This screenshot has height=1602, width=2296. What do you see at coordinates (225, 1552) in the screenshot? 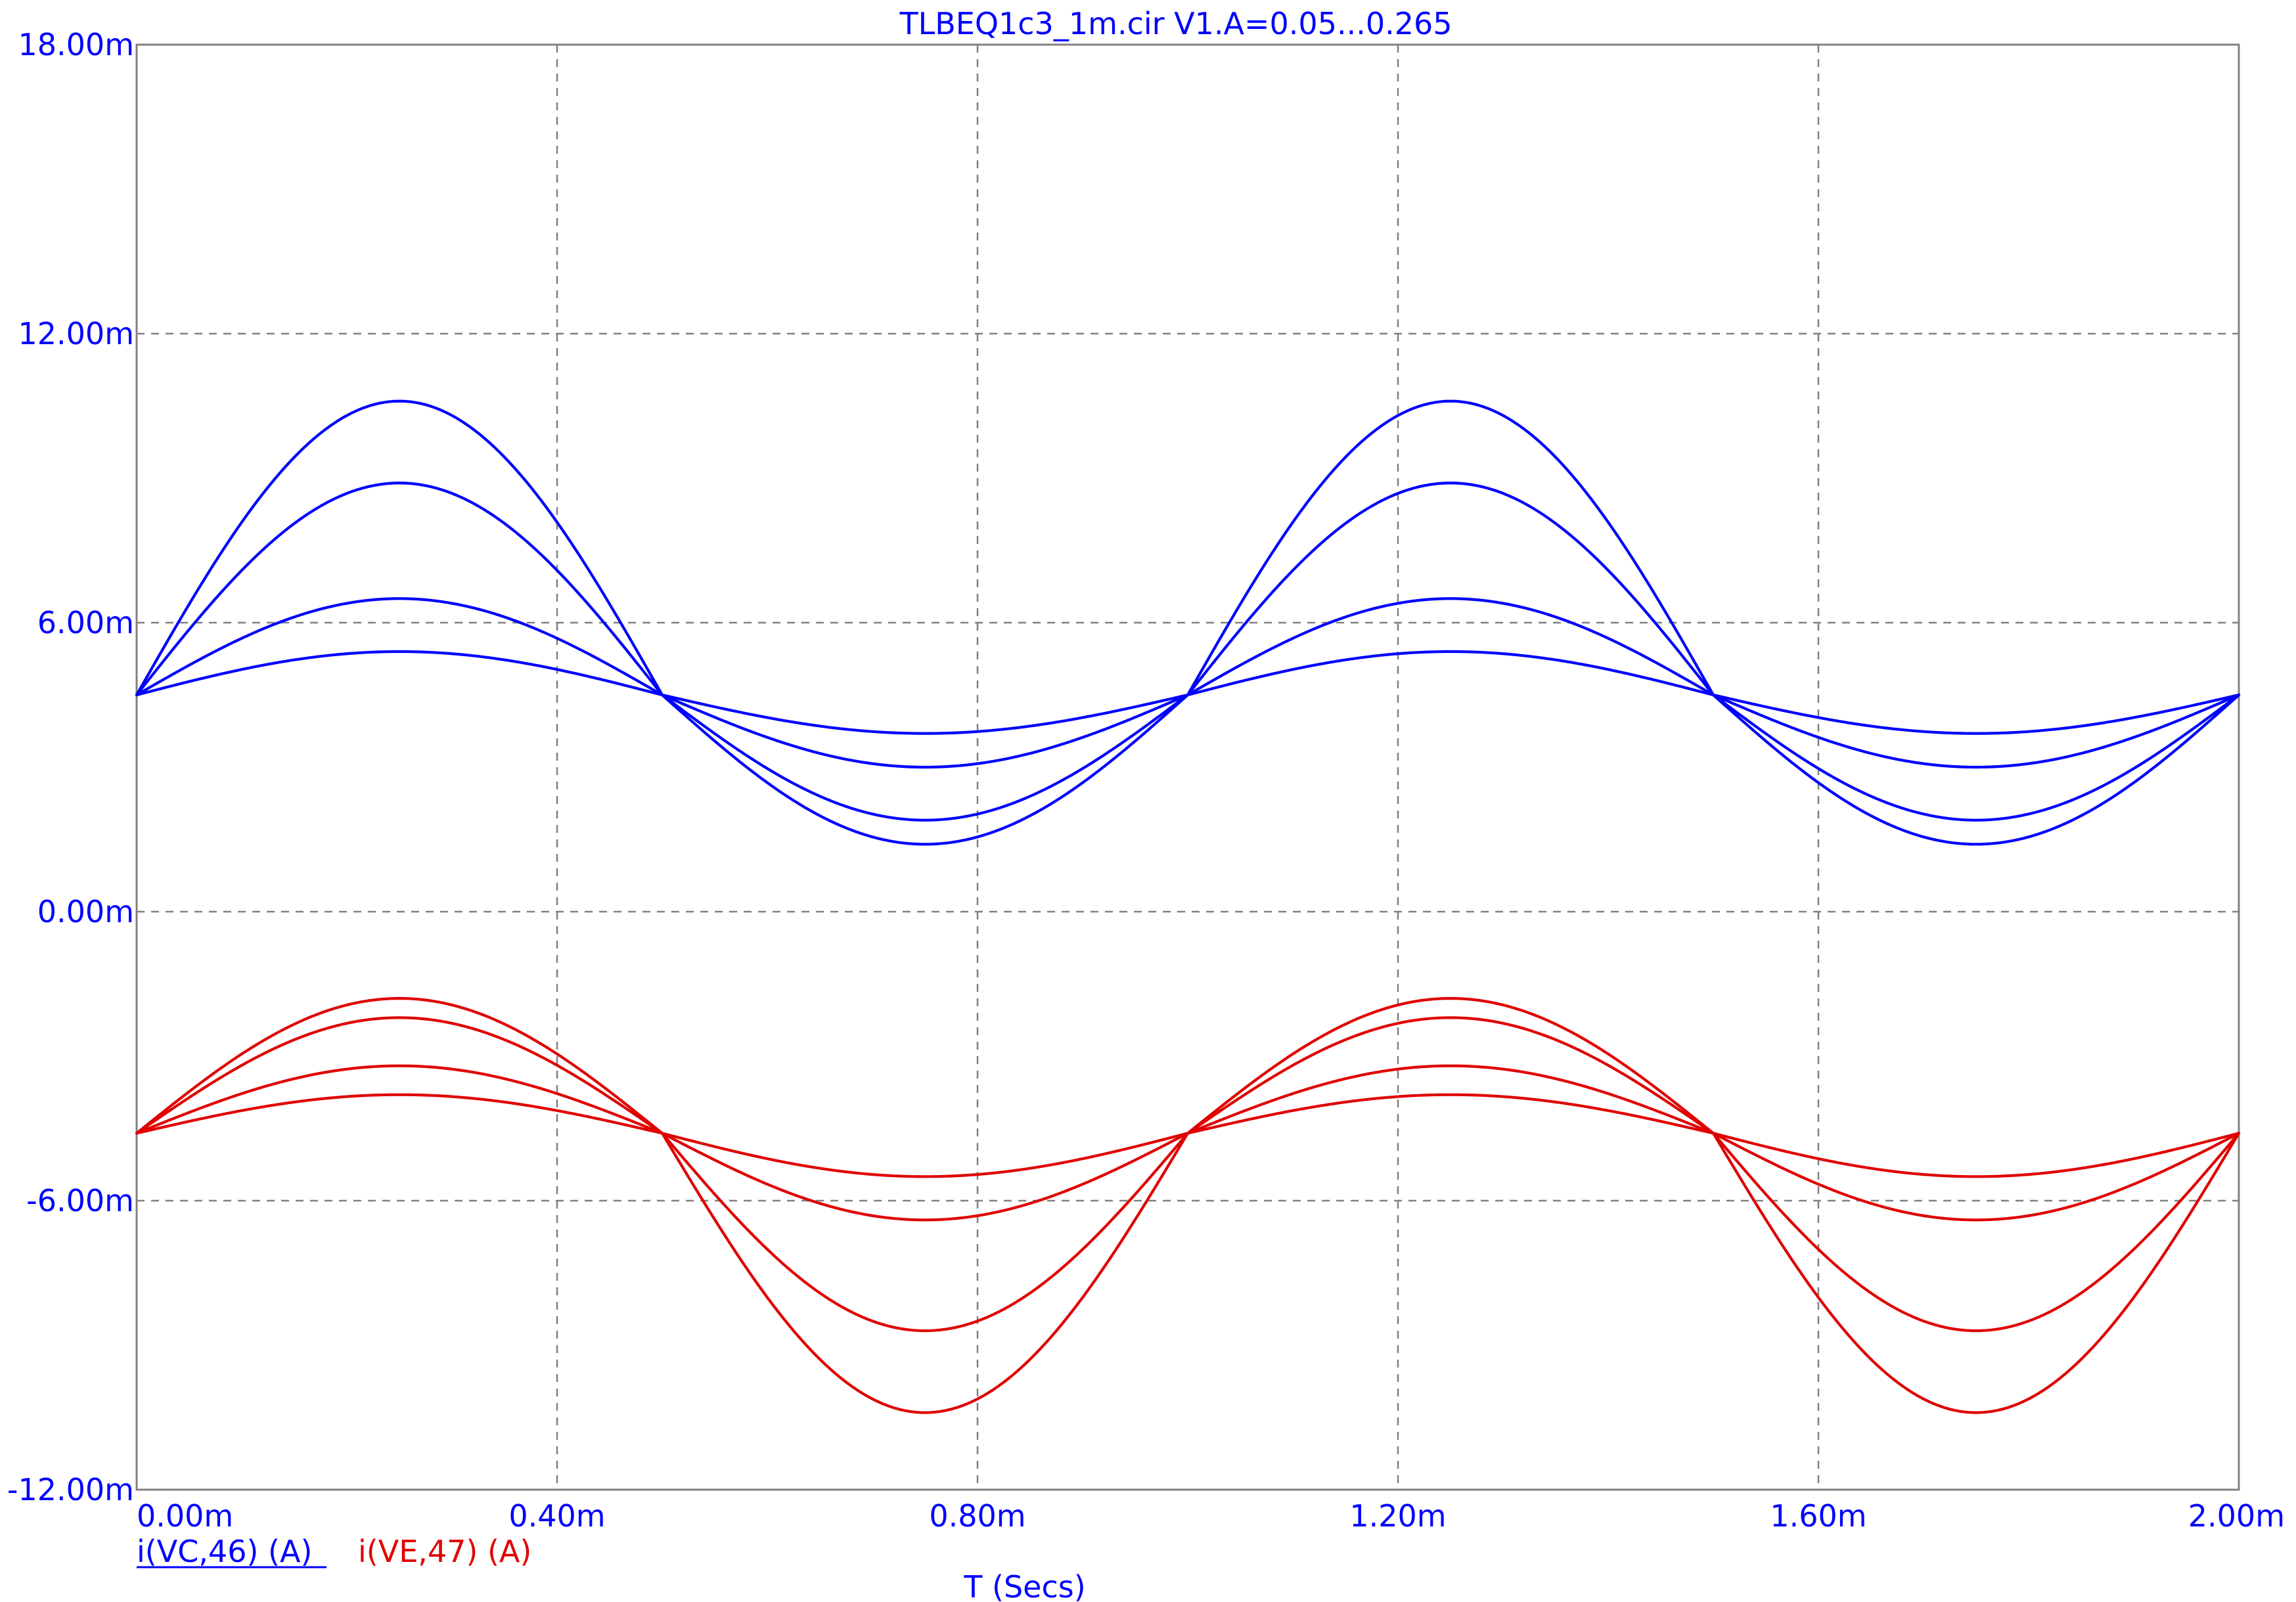
I see `legend-item-vc: i(VC,46) (A)` at bounding box center [225, 1552].